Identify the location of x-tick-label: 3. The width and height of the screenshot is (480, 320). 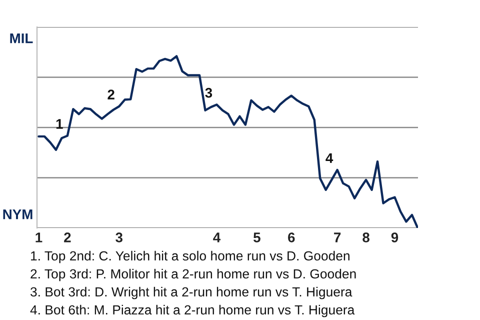
(119, 237).